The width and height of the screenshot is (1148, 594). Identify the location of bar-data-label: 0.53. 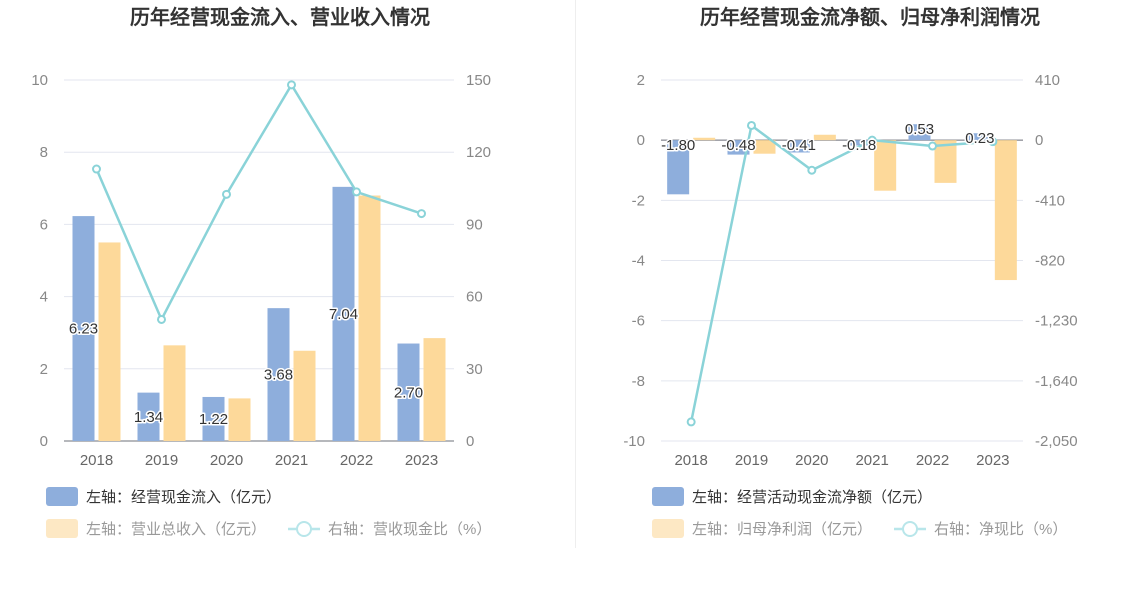
(919, 129).